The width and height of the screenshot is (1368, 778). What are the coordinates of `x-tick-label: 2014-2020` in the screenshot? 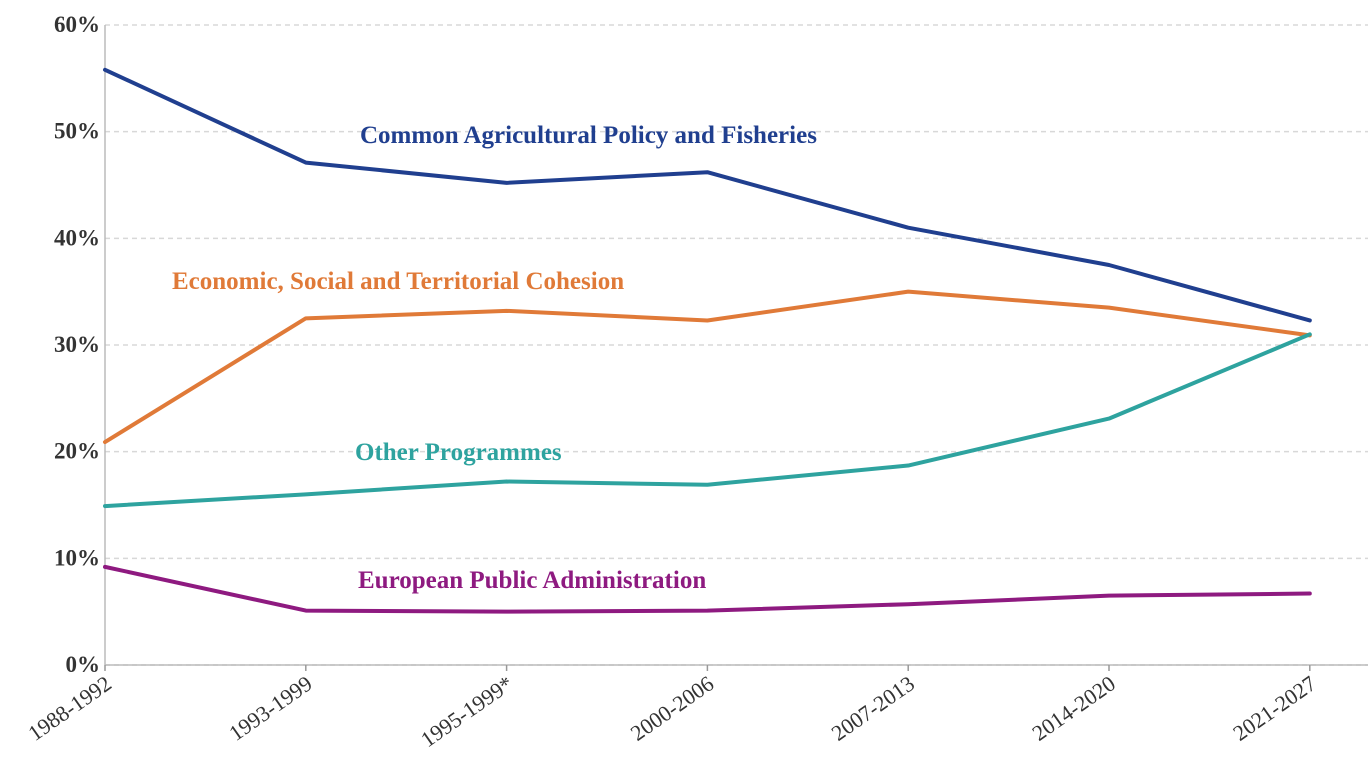 It's located at (1073, 708).